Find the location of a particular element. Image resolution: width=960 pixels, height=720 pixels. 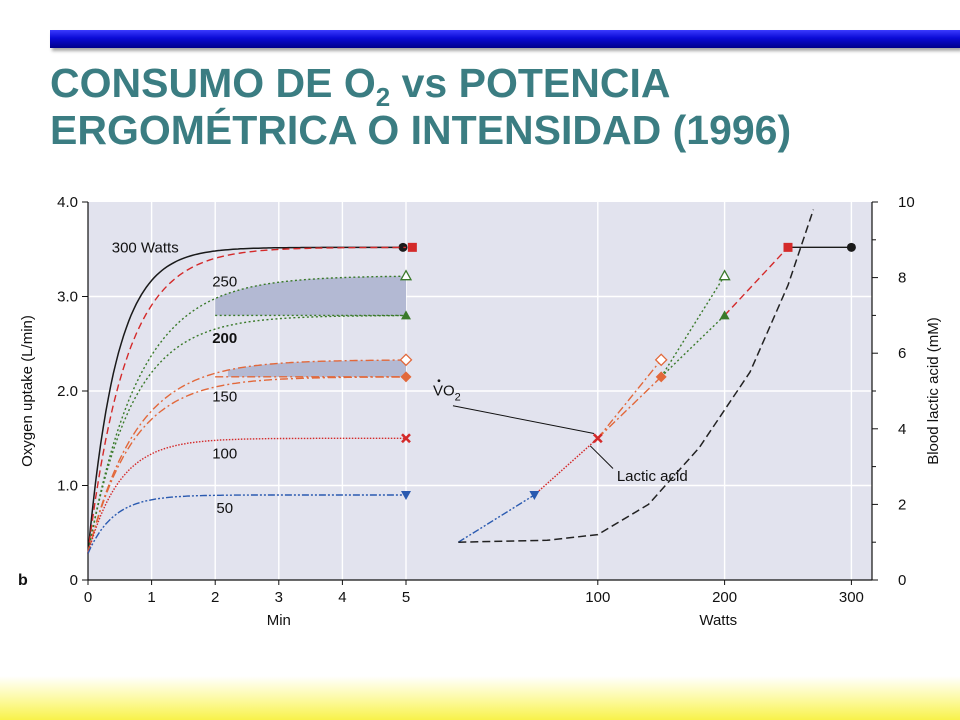

vo2-annotation: VO2 is located at coordinates (447, 393).